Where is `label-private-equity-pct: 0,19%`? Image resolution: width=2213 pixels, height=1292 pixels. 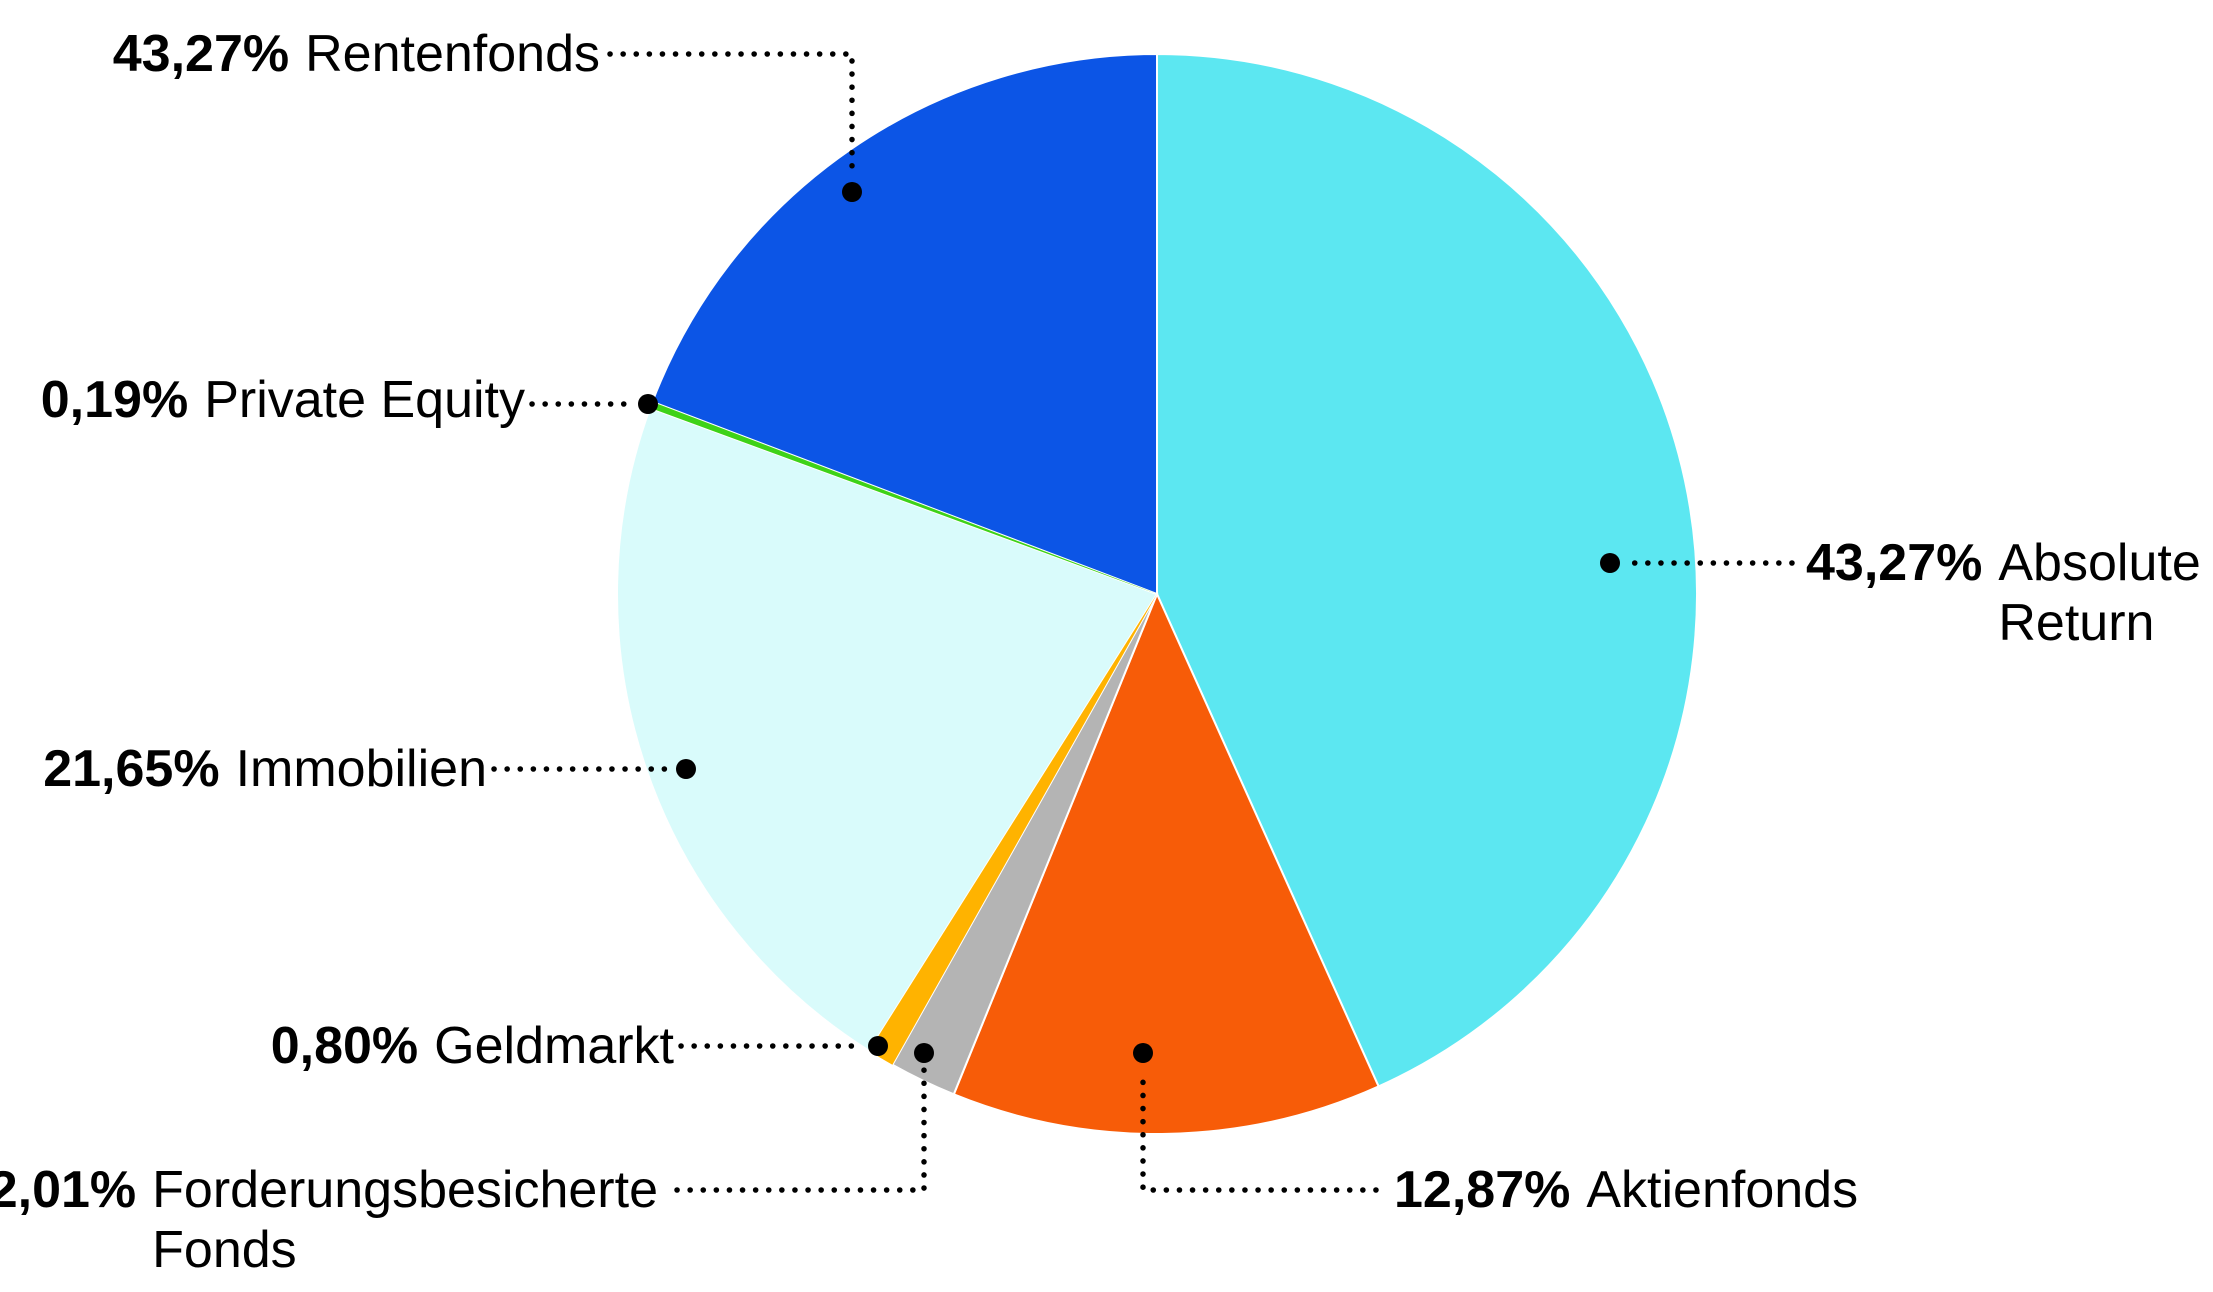
label-private-equity-pct: 0,19% is located at coordinates (114, 400).